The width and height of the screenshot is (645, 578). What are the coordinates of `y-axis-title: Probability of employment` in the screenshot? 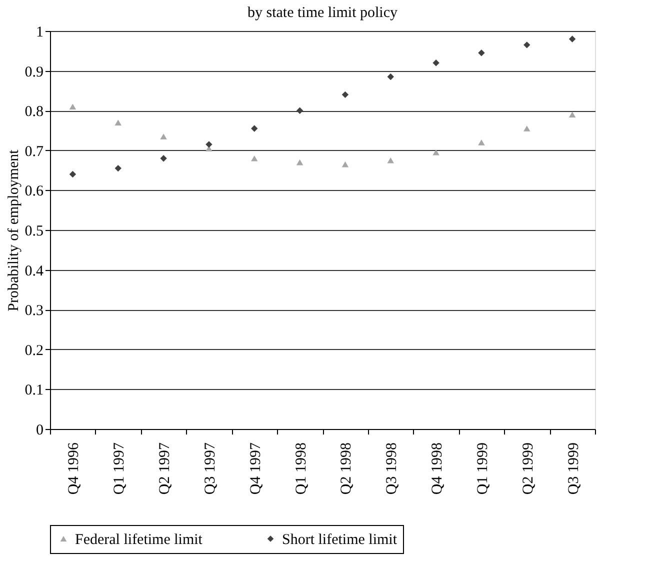 It's located at (14, 230).